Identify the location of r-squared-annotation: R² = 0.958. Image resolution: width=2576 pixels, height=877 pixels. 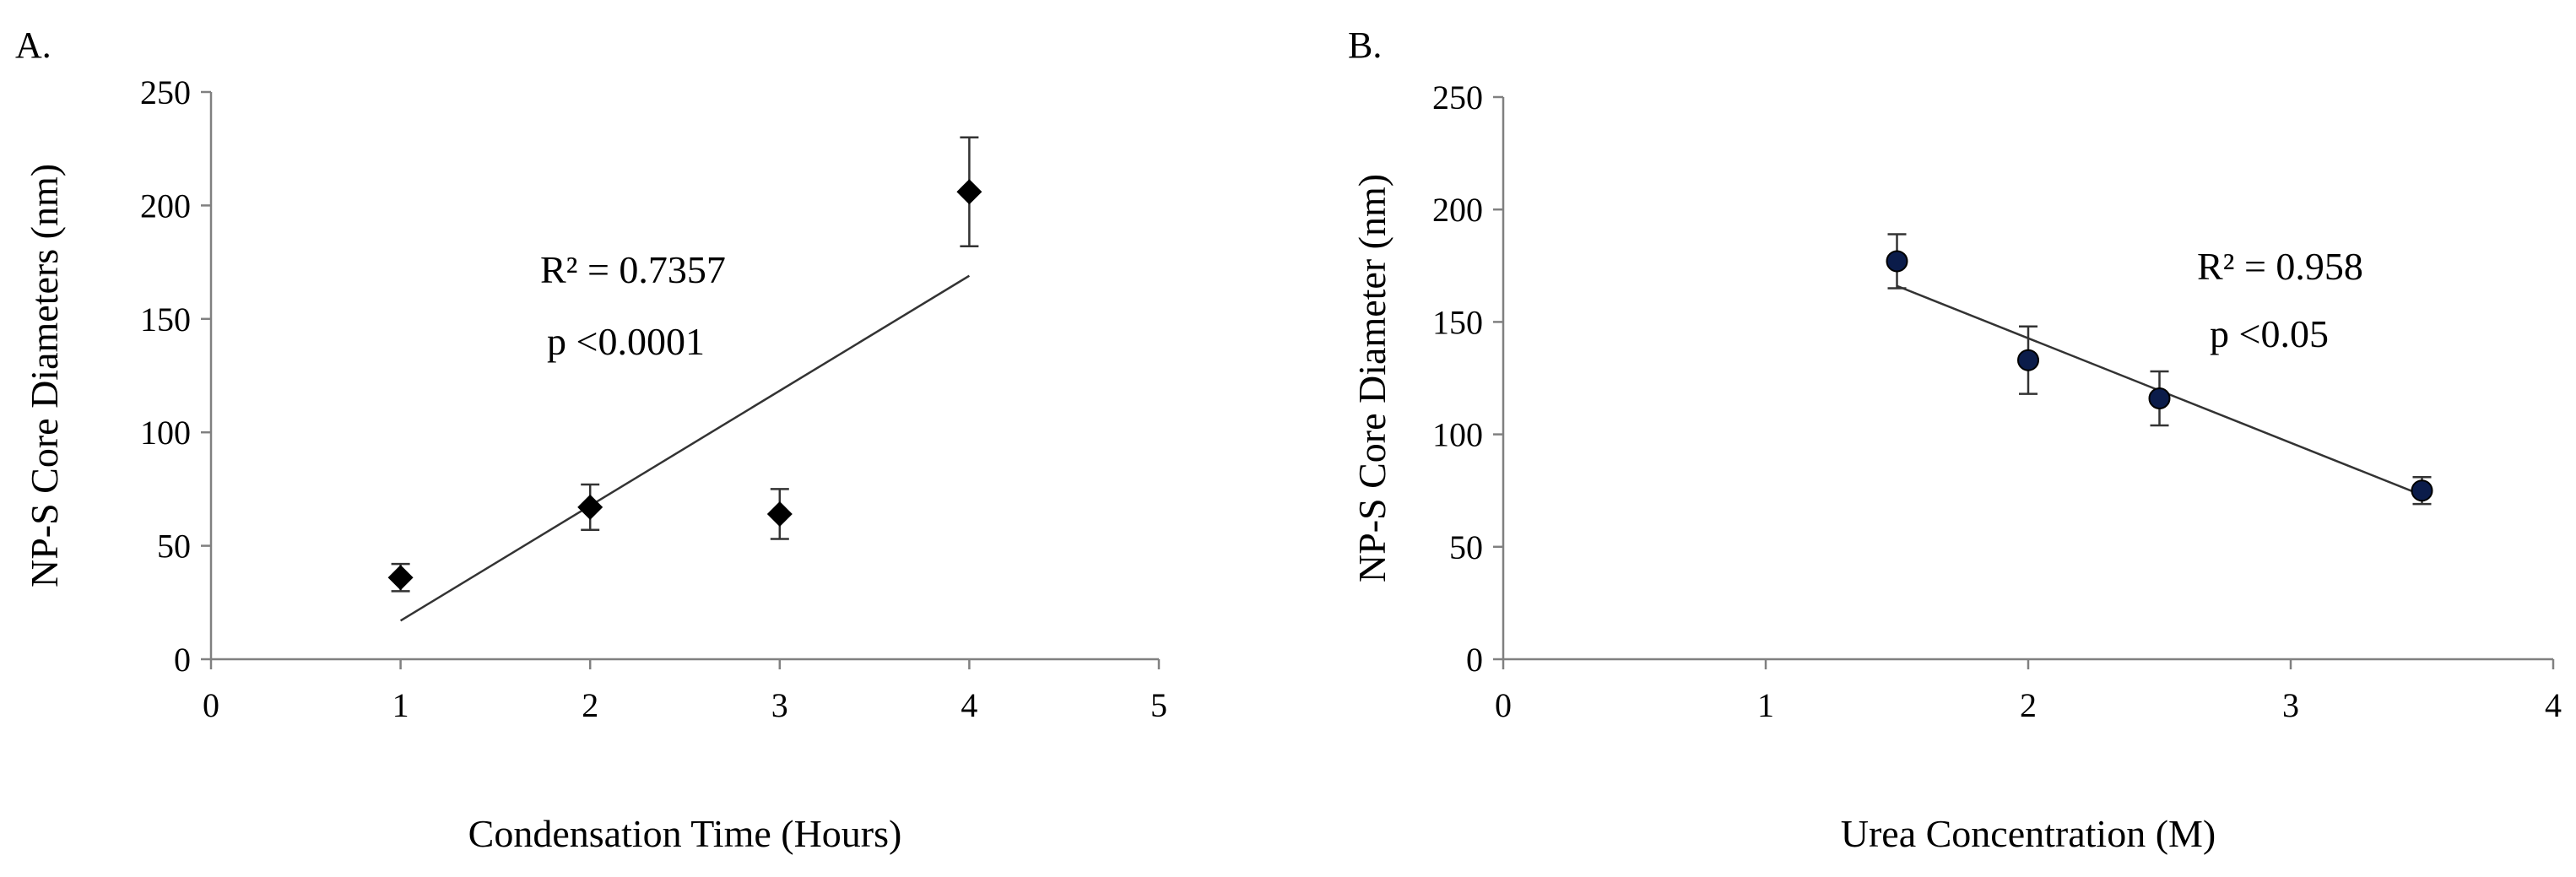
(2280, 266).